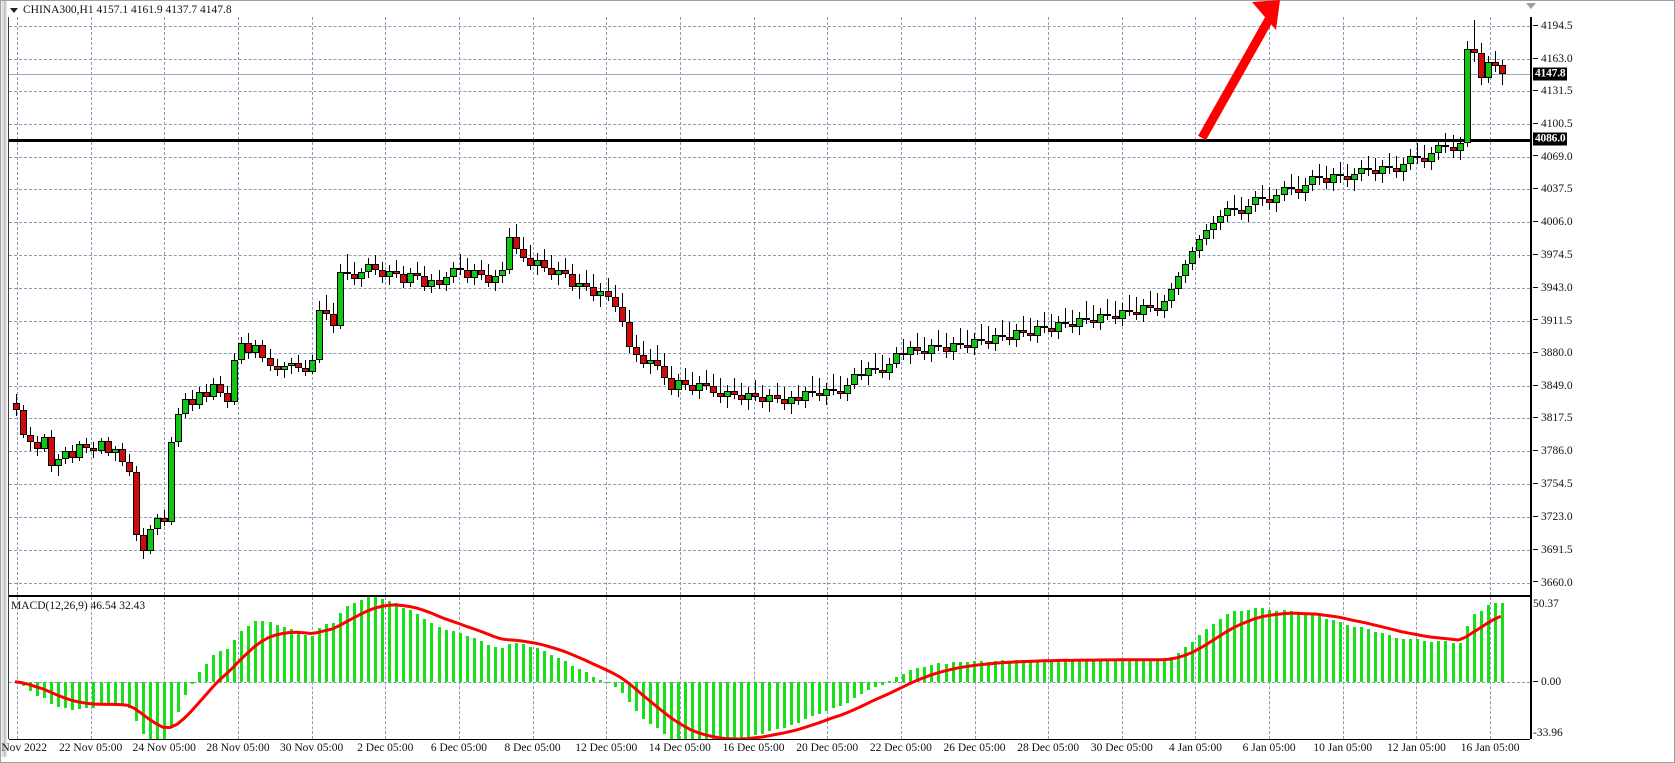 This screenshot has height=763, width=1675. Describe the element at coordinates (1269, 748) in the screenshot. I see `time-tick-label: 6 Jan 05:00` at that location.